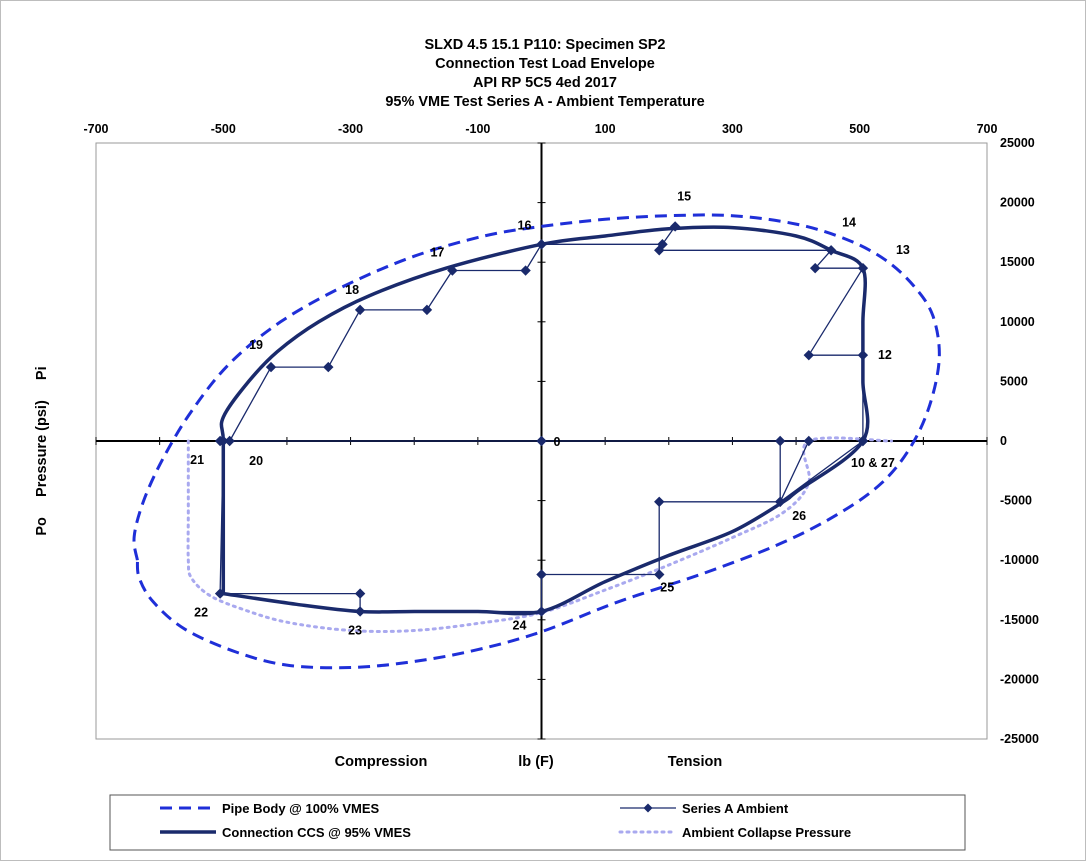  What do you see at coordinates (1019, 679) in the screenshot?
I see `y-tick-label: -20000` at bounding box center [1019, 679].